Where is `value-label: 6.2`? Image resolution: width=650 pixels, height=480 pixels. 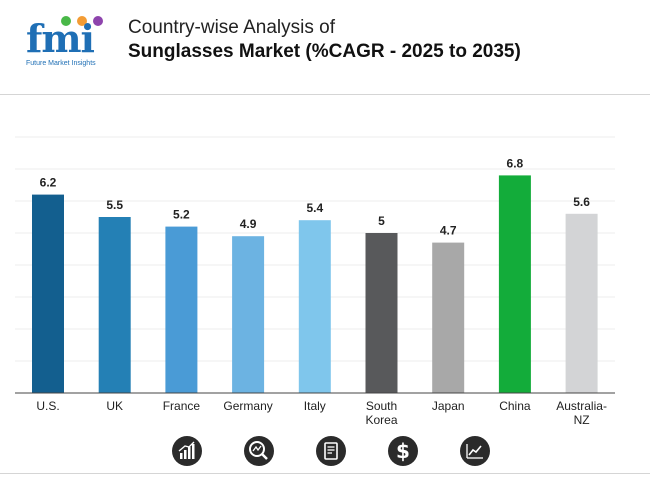
value-label: 6.2 is located at coordinates (48, 183).